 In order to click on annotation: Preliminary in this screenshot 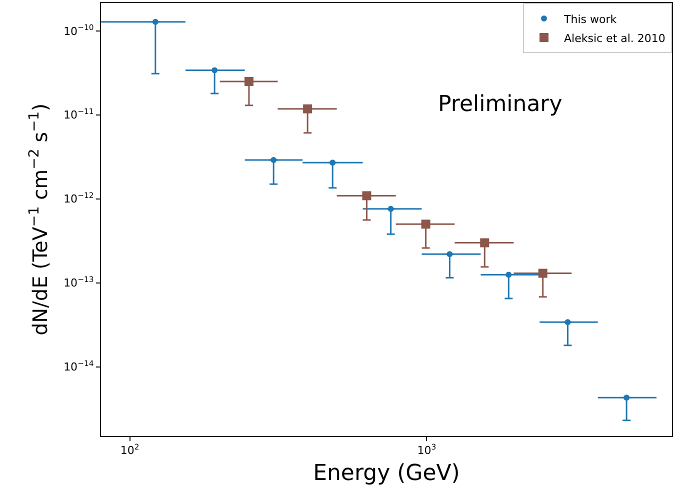, I will do `click(500, 104)`.